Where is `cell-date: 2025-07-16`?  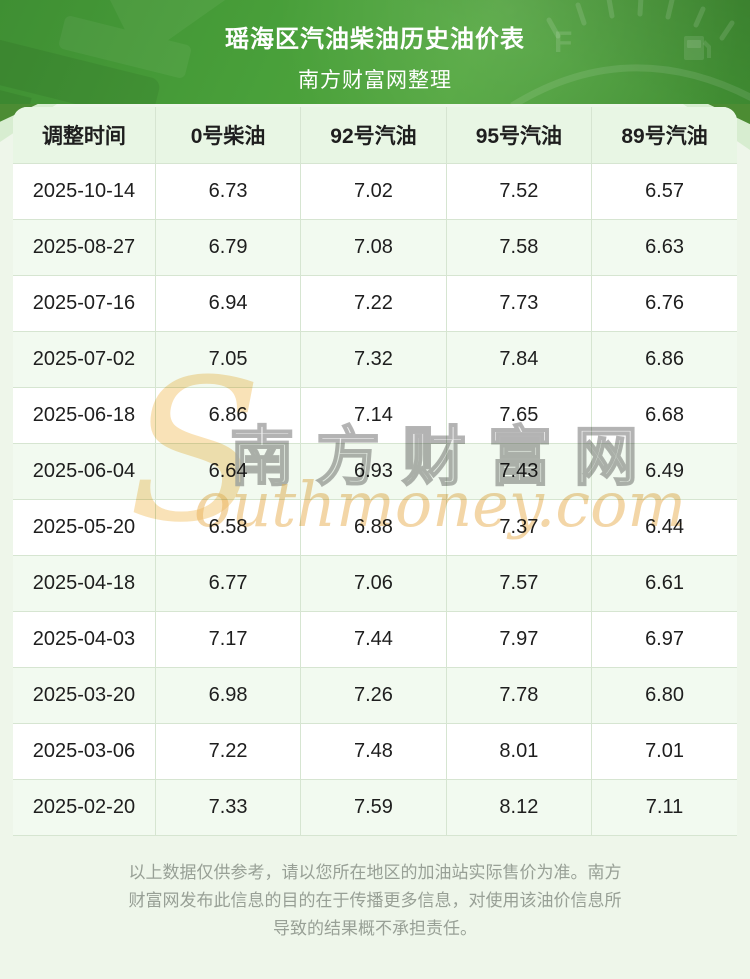
cell-date: 2025-07-16 is located at coordinates (84, 303).